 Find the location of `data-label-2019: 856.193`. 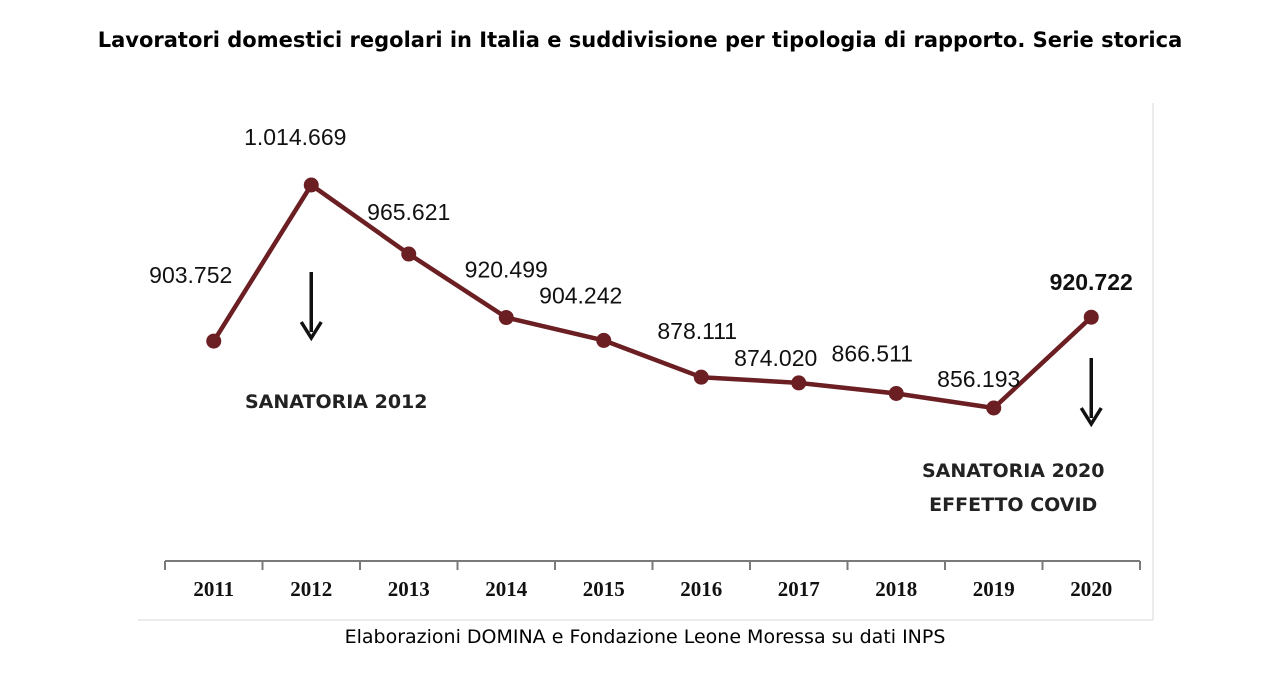

data-label-2019: 856.193 is located at coordinates (978, 379).